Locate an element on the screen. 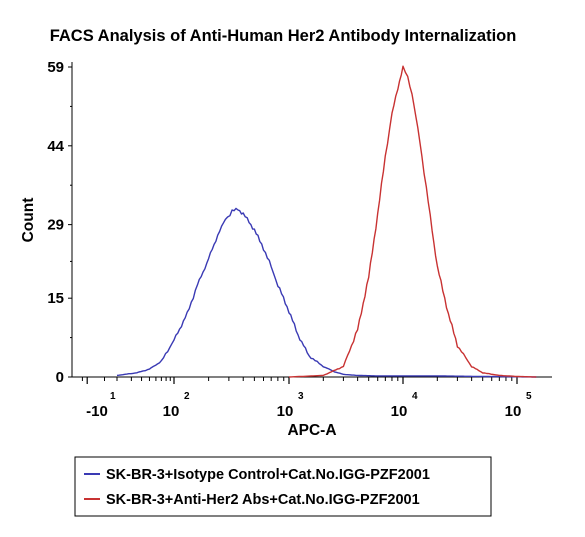  y-axis-label: Count is located at coordinates (28, 220).